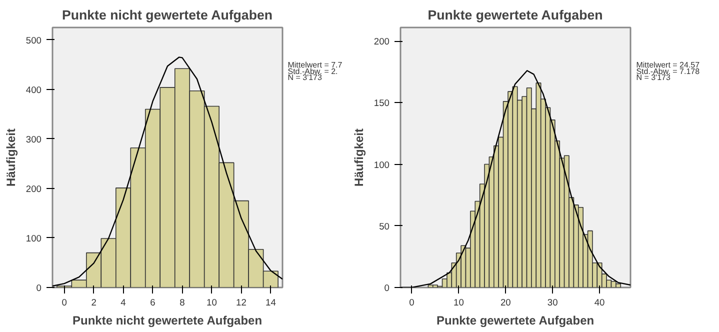 This screenshot has width=719, height=332. I want to click on x-tick-label: 4, so click(123, 303).